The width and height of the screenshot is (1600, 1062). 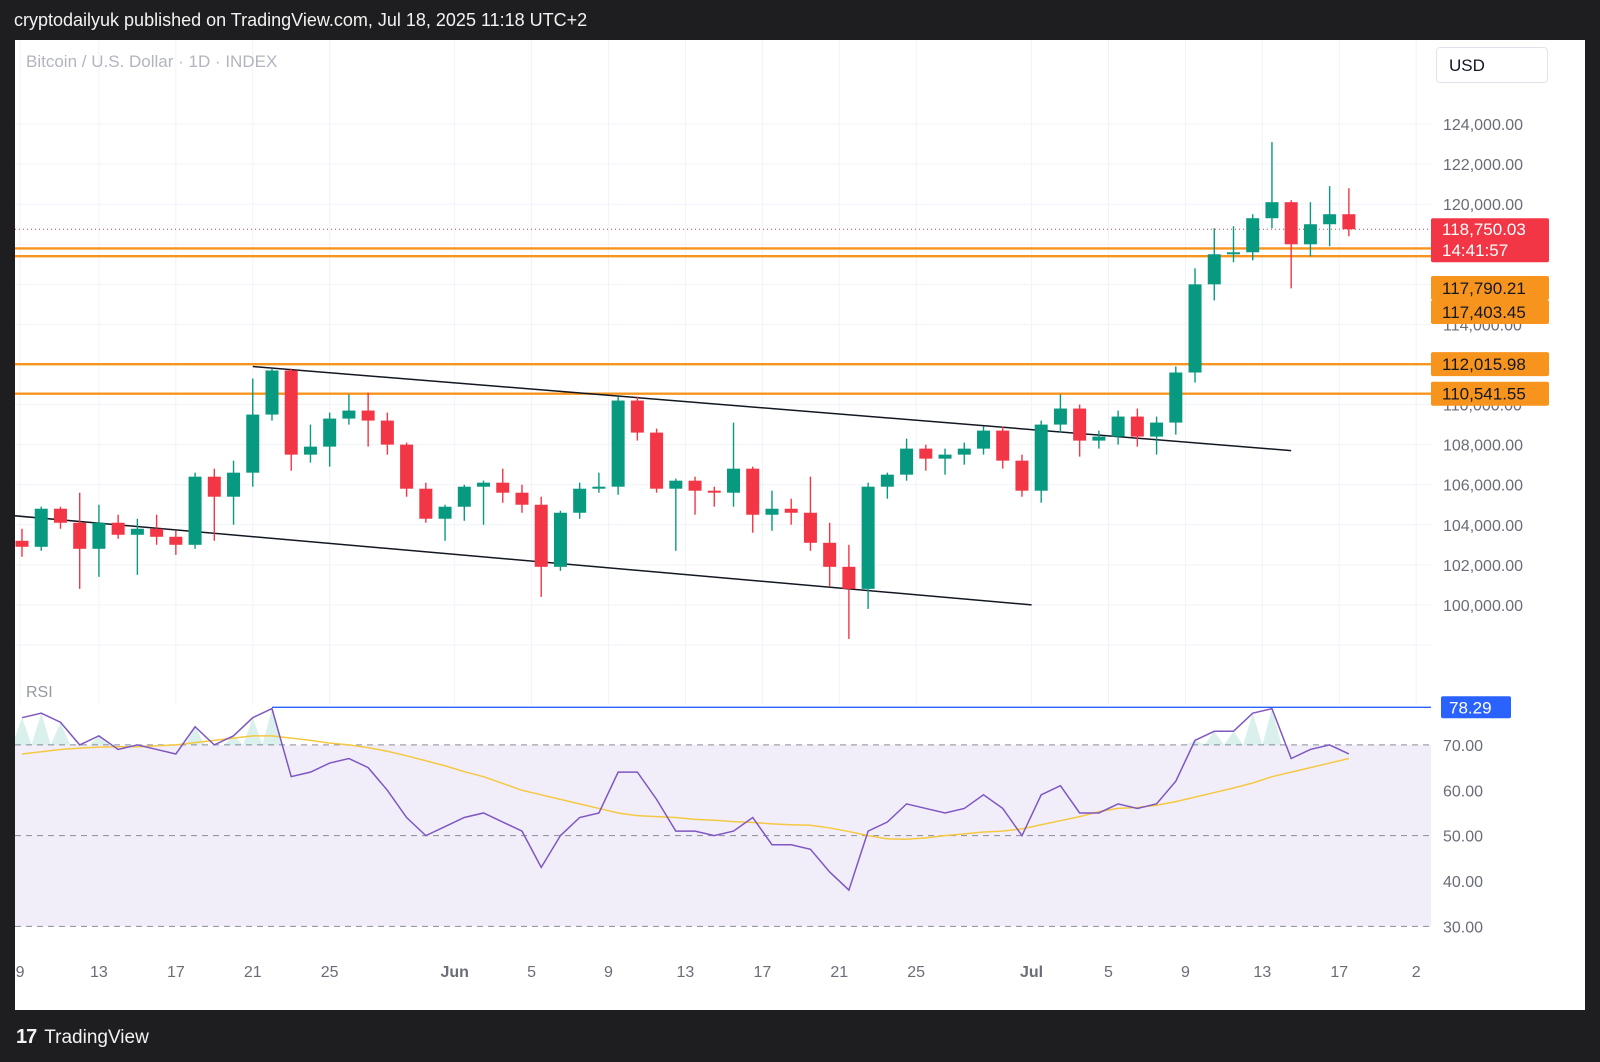 What do you see at coordinates (1483, 606) in the screenshot?
I see `price-axis-tick: 100,000.00` at bounding box center [1483, 606].